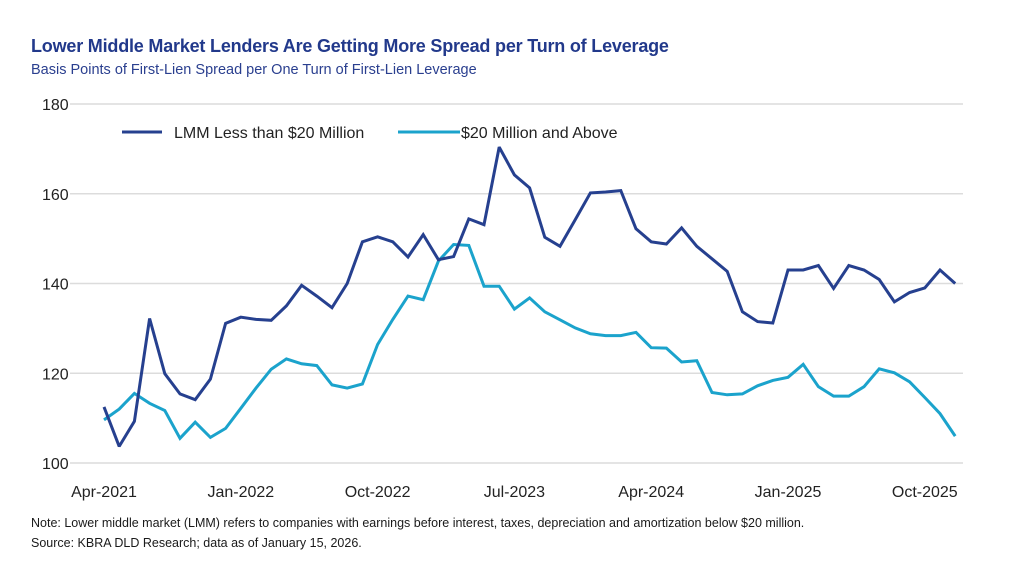 The image size is (1035, 580). I want to click on x-tick-label: Jan-2022, so click(240, 492).